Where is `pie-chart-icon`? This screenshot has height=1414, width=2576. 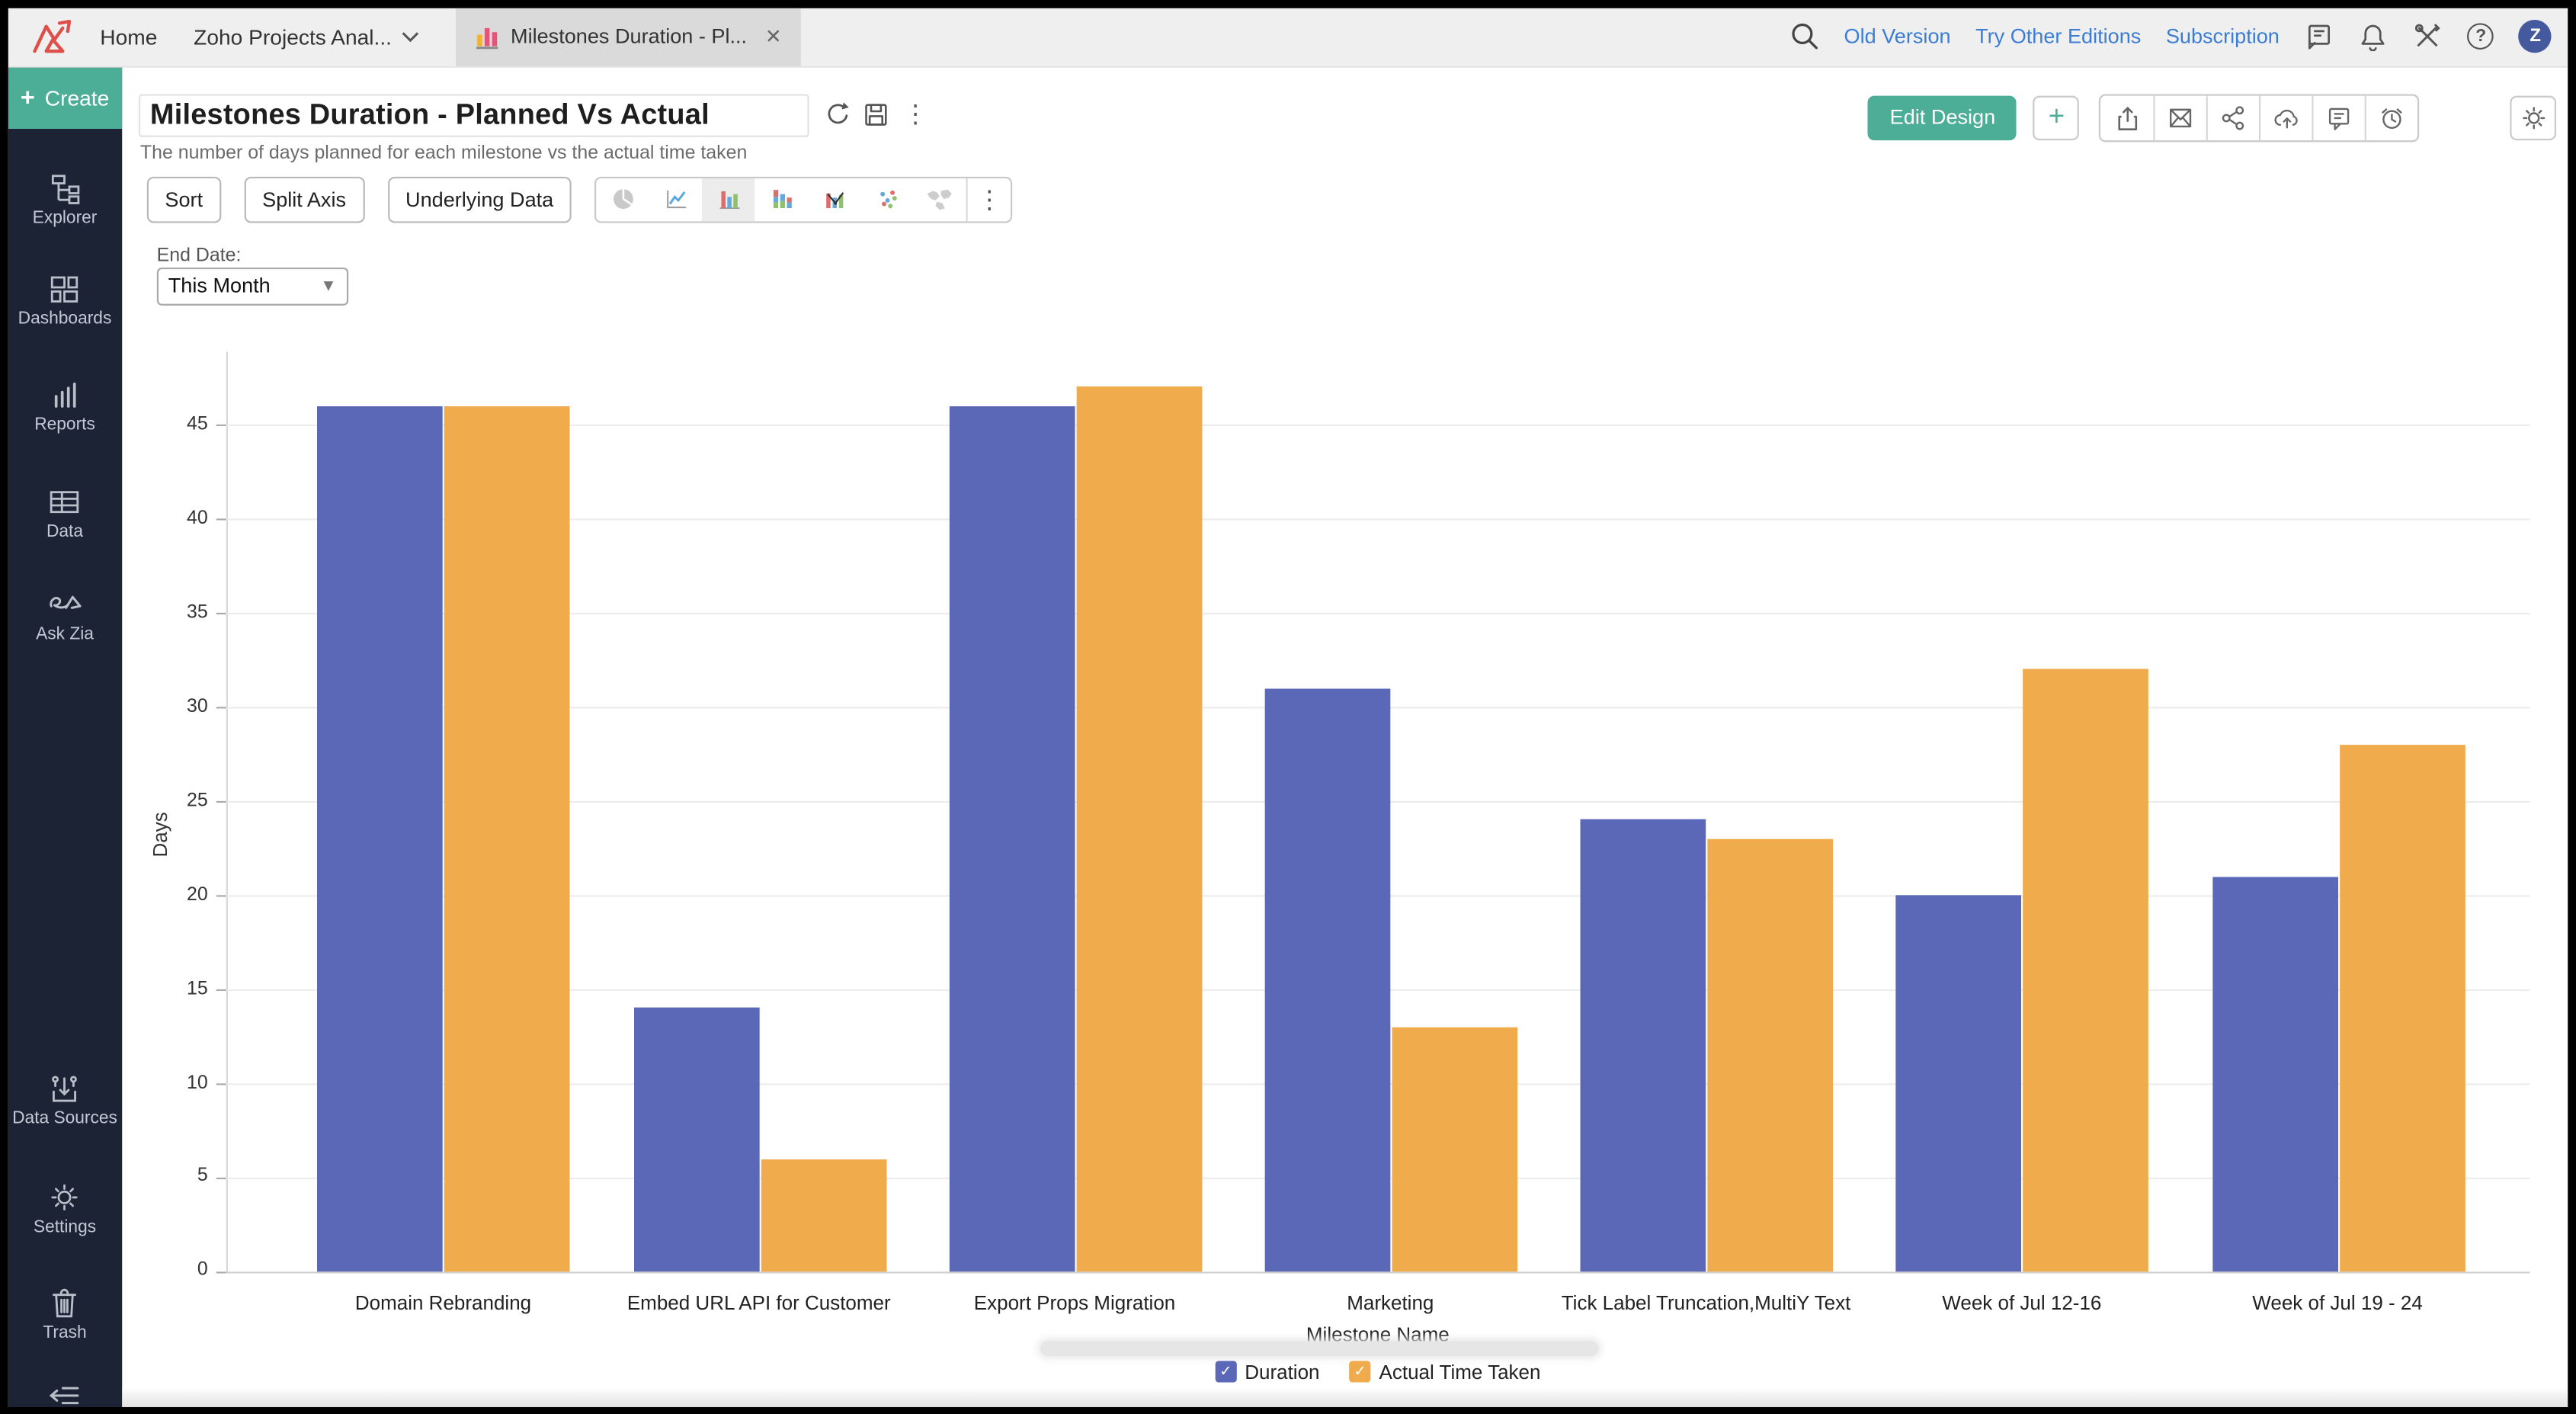
pie-chart-icon is located at coordinates (623, 200).